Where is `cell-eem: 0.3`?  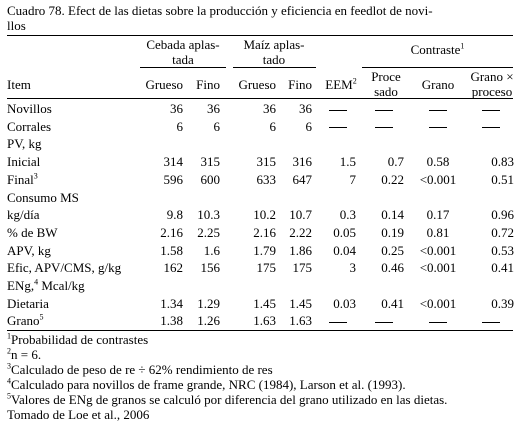
cell-eem: 0.3 is located at coordinates (347, 215).